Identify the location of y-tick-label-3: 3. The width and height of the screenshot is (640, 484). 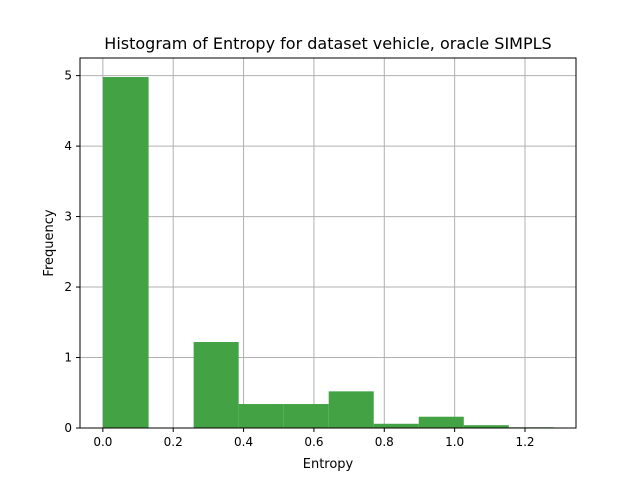
(68, 217).